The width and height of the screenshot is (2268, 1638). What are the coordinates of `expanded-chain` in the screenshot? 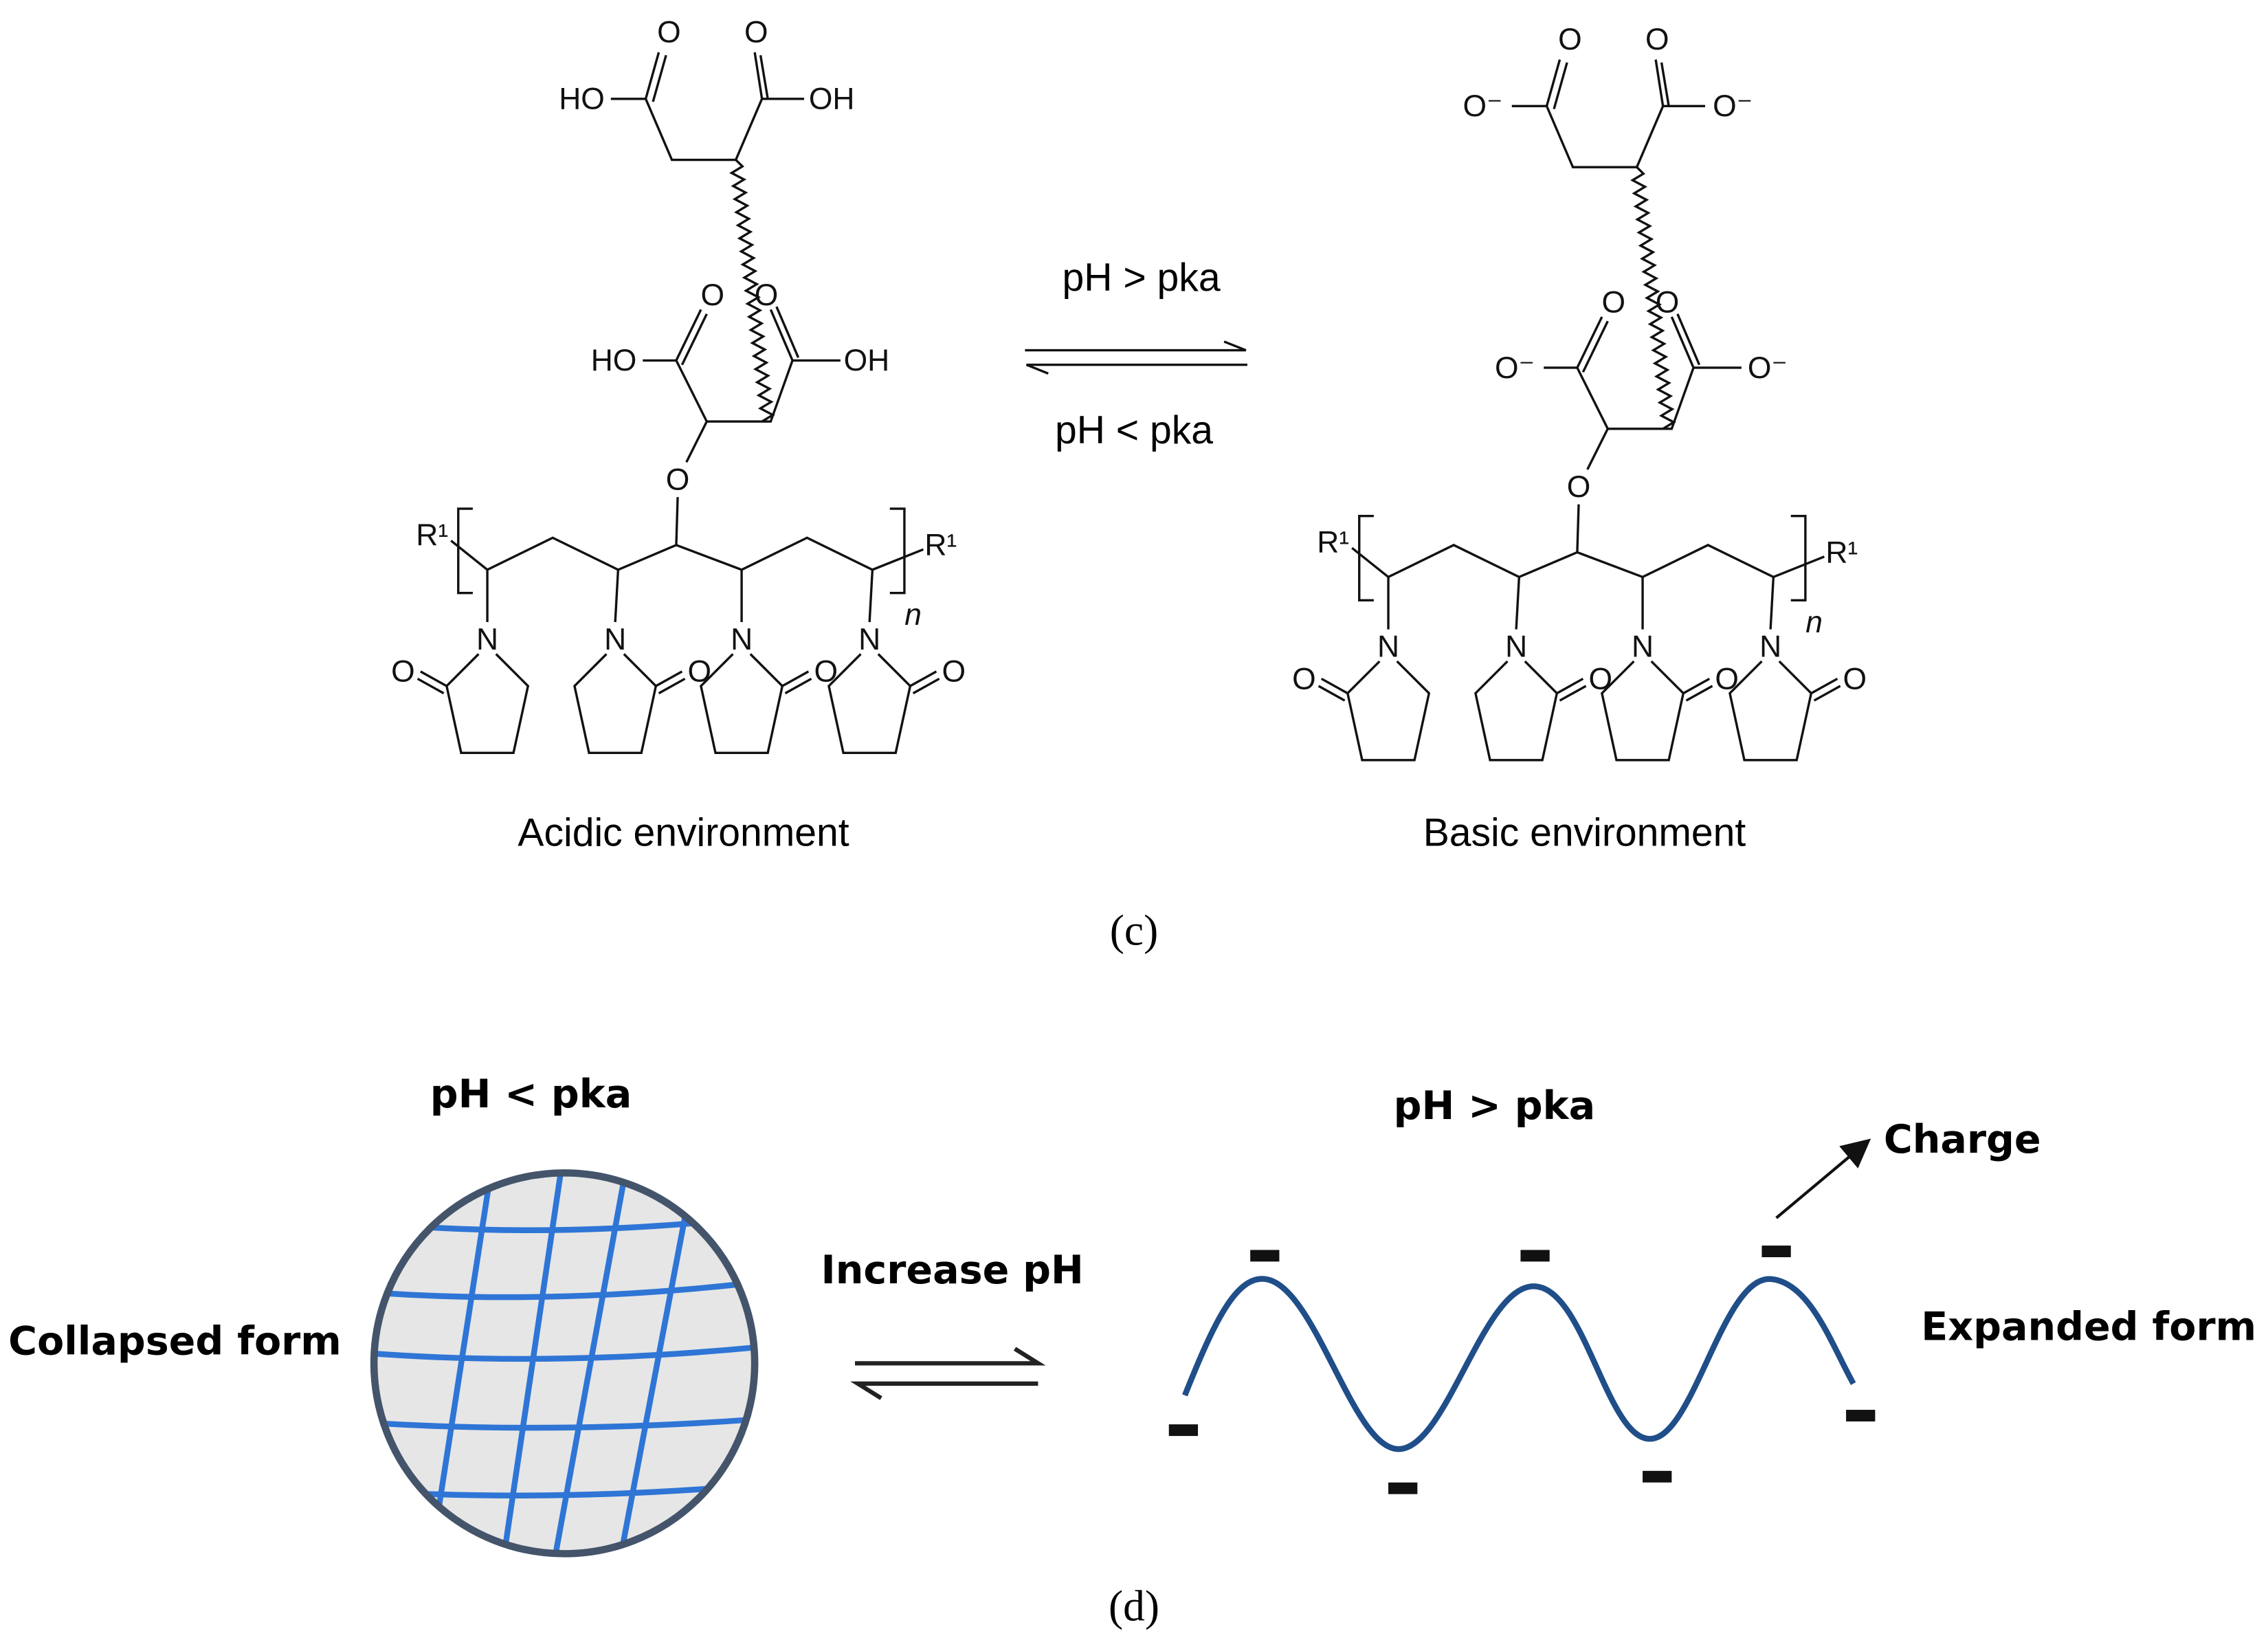 It's located at (1519, 1364).